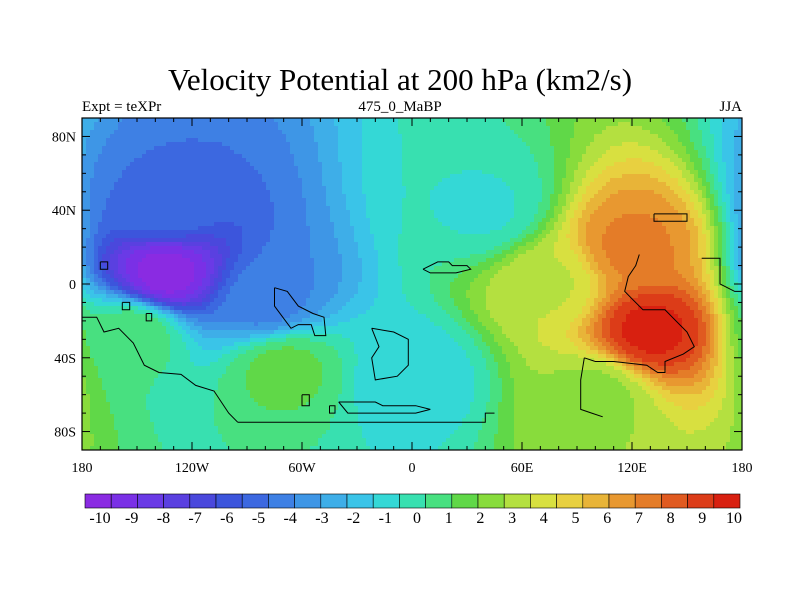 The width and height of the screenshot is (800, 600). I want to click on colorbar-labels: -10 -9 -8 -7 -6 -5 -4 -3 -2 -1 0 1 2 3 4 5 6 7 8 9 10, so click(415, 518).